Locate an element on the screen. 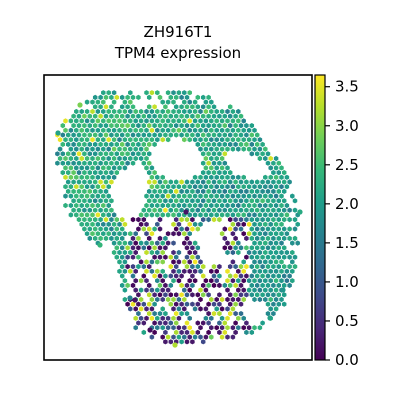 The width and height of the screenshot is (400, 400). colorbar-tick-label: 0.5 is located at coordinates (347, 321).